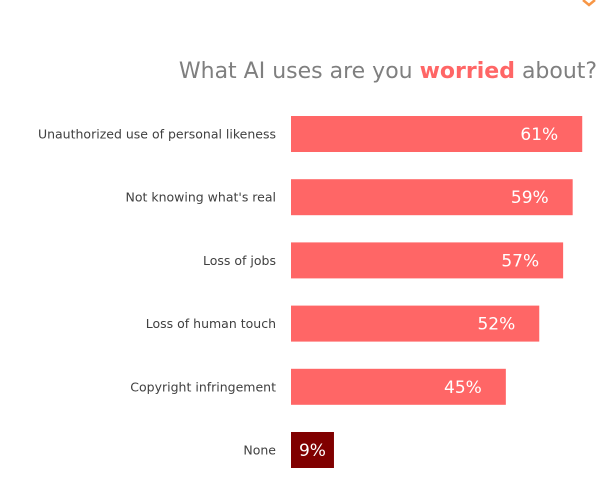  What do you see at coordinates (530, 198) in the screenshot?
I see `value-label-1: 59%` at bounding box center [530, 198].